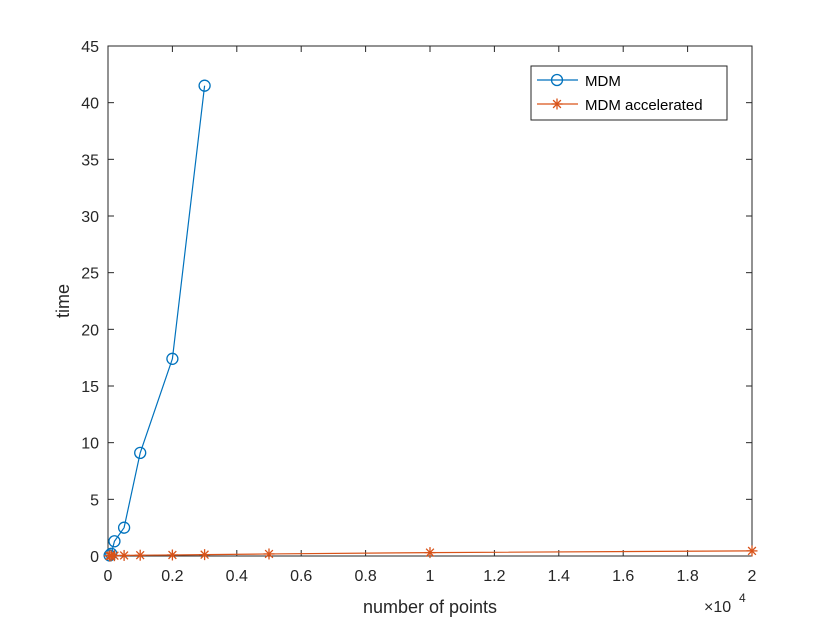  Describe the element at coordinates (557, 80) in the screenshot. I see `legend-marker-mdm` at that location.